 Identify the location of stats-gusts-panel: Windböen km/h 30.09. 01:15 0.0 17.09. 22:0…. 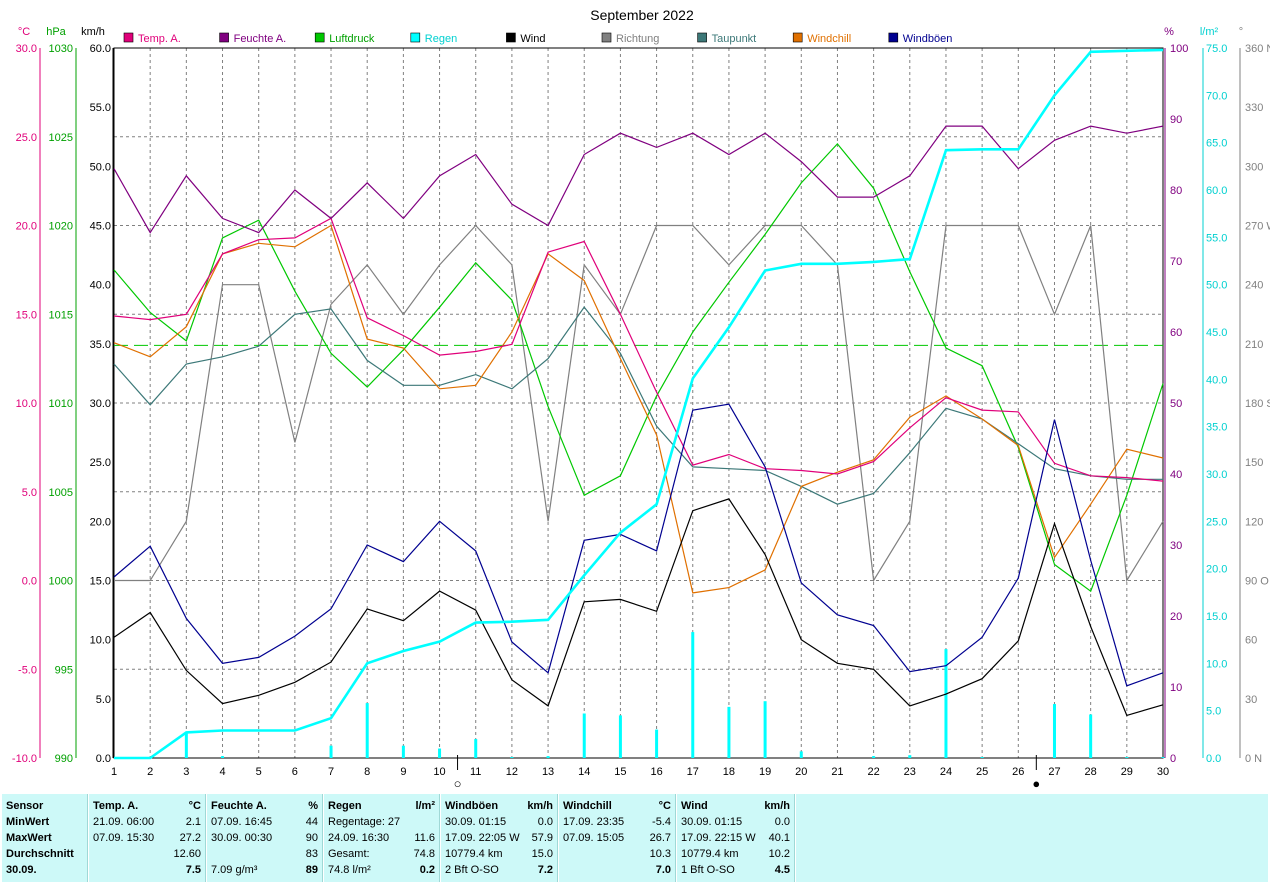
(499, 838).